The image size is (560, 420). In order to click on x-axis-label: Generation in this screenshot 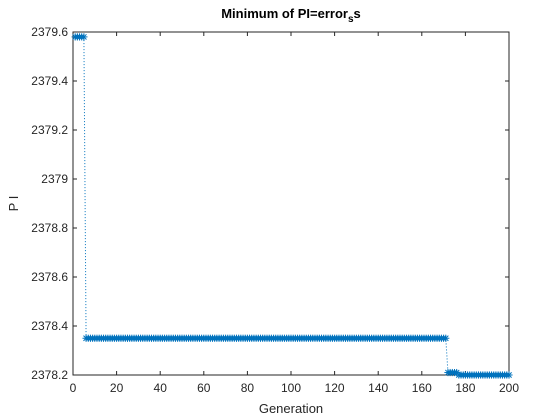, I will do `click(291, 408)`.